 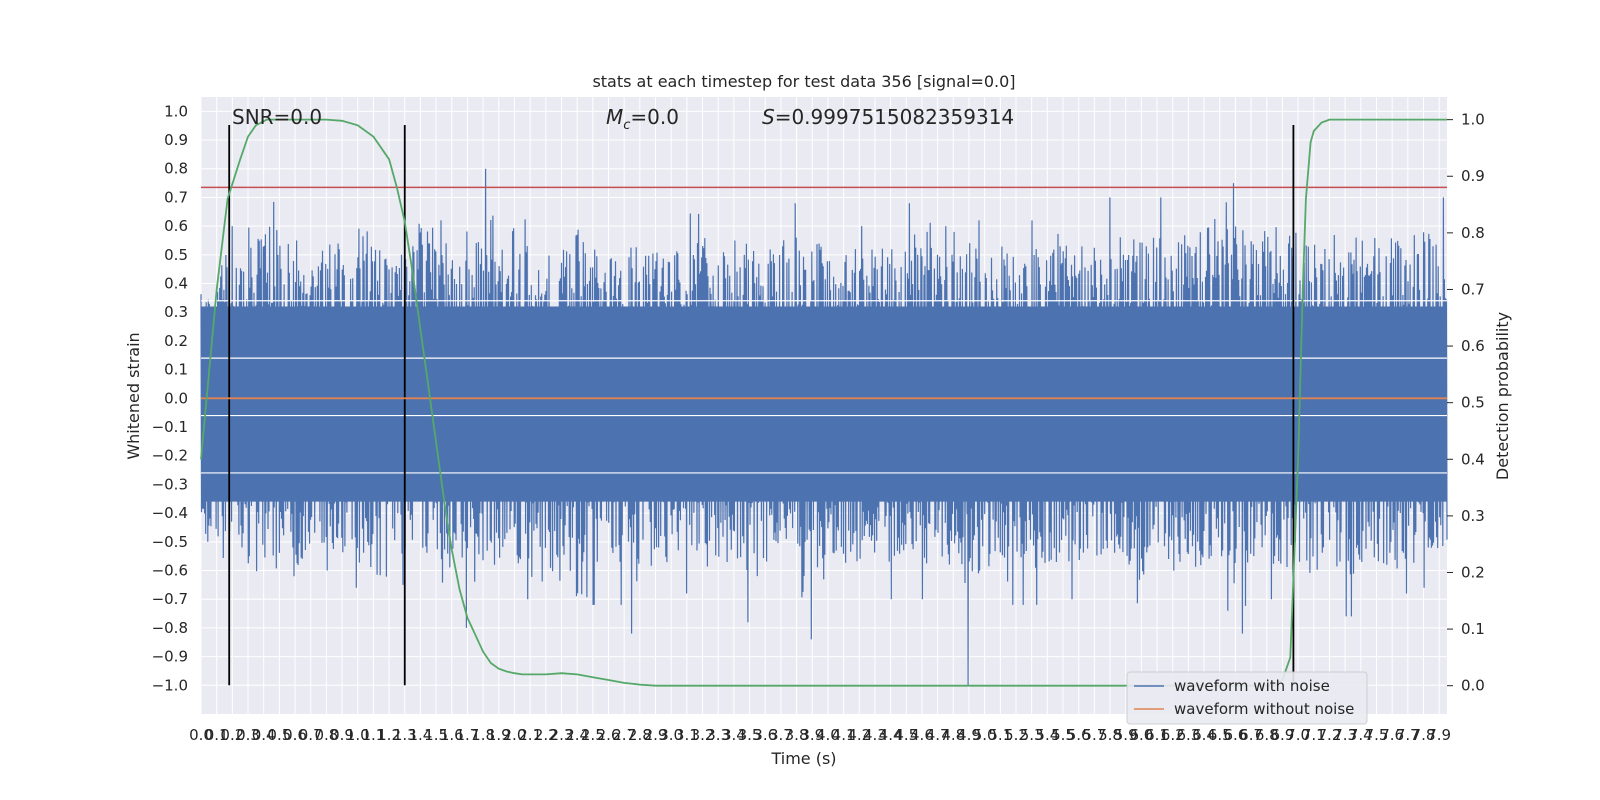 I want to click on x-tick-label: 2.5, so click(x=593, y=735).